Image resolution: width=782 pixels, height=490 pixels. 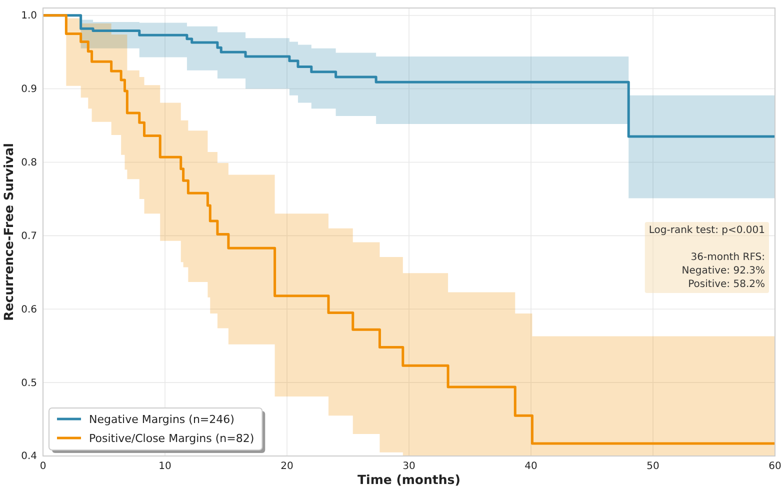 I want to click on x-tick-label: 50, so click(x=653, y=466).